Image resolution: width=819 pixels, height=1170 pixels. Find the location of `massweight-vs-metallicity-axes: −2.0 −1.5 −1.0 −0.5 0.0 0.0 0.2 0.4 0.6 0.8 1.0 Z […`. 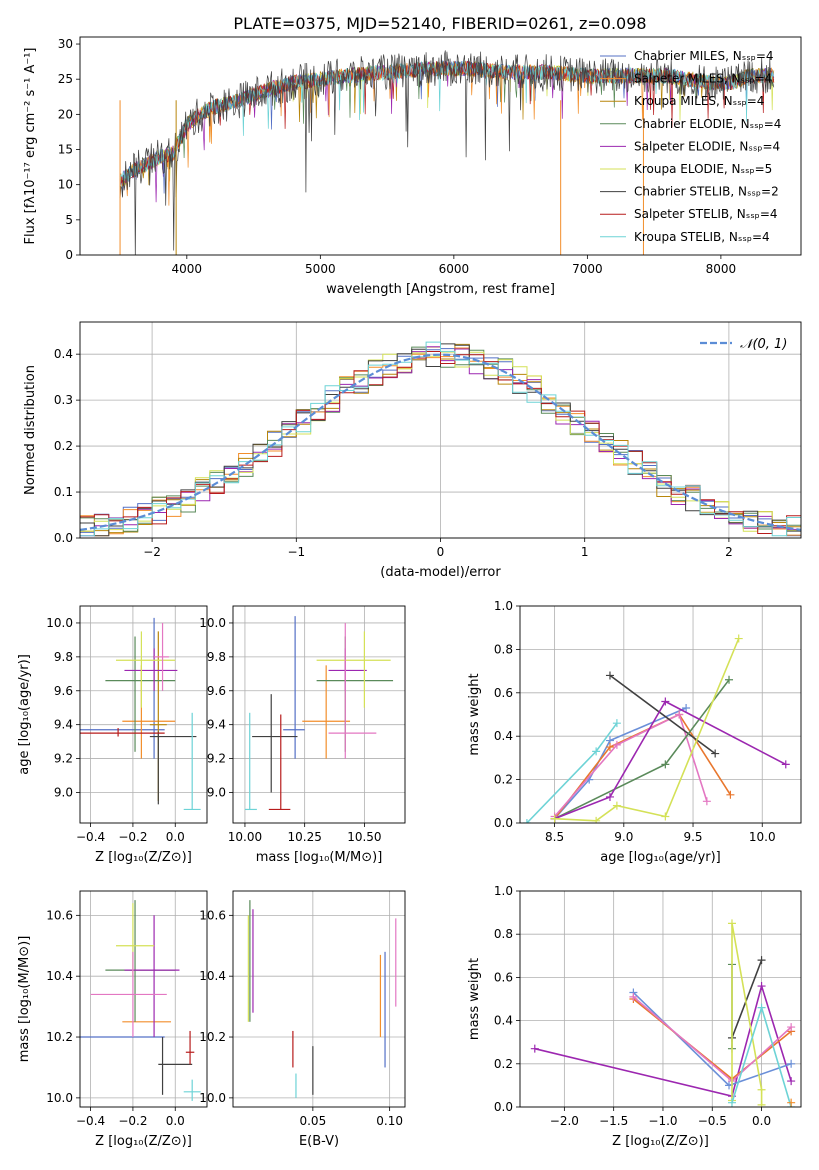

massweight-vs-metallicity-axes: −2.0 −1.5 −1.0 −0.5 0.0 0.0 0.2 0.4 0.6 0.8 1.0 Z [… is located at coordinates (634, 1016).